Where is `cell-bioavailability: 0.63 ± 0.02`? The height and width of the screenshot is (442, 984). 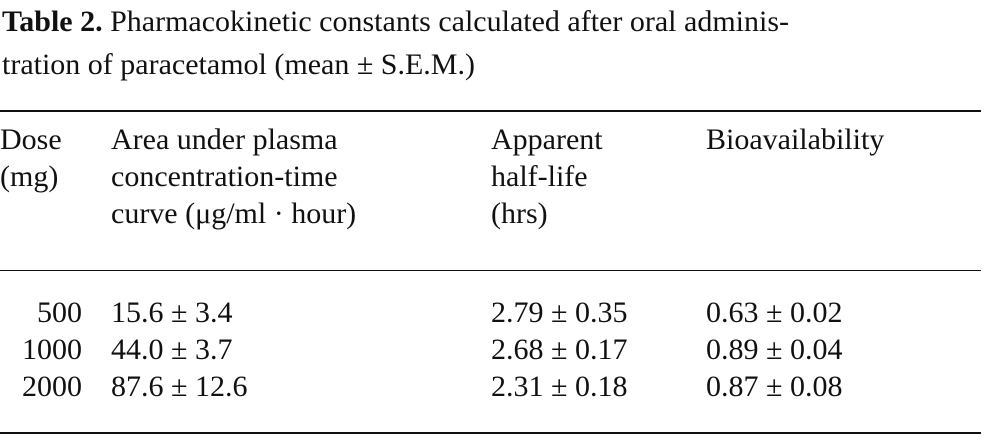 cell-bioavailability: 0.63 ± 0.02 is located at coordinates (774, 312).